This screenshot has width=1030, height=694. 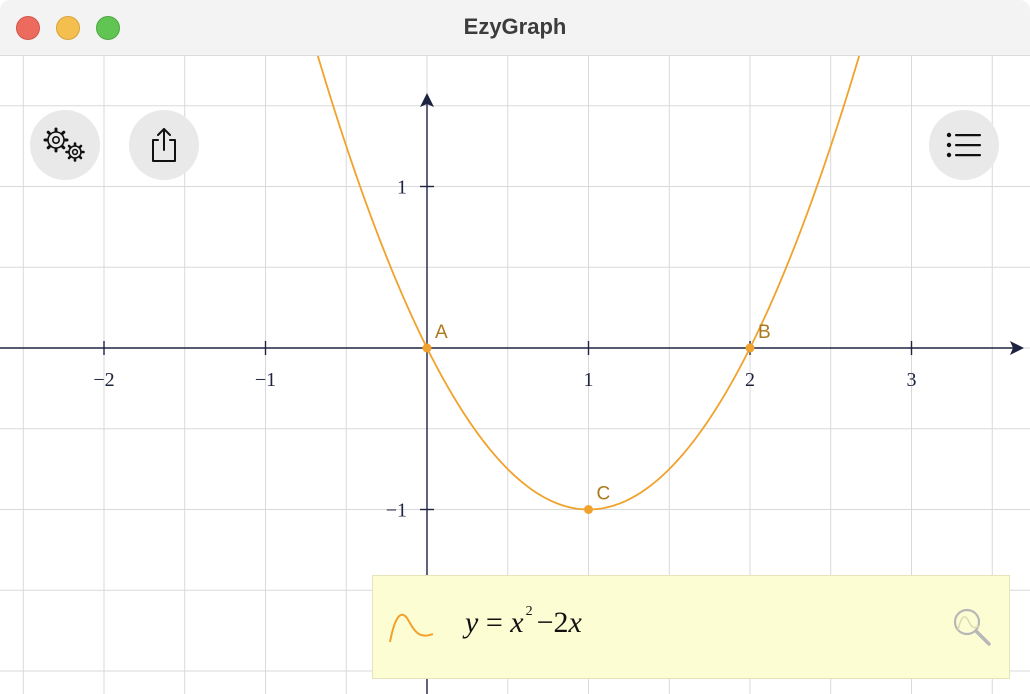 What do you see at coordinates (396, 511) in the screenshot?
I see `y-tick-label: −1` at bounding box center [396, 511].